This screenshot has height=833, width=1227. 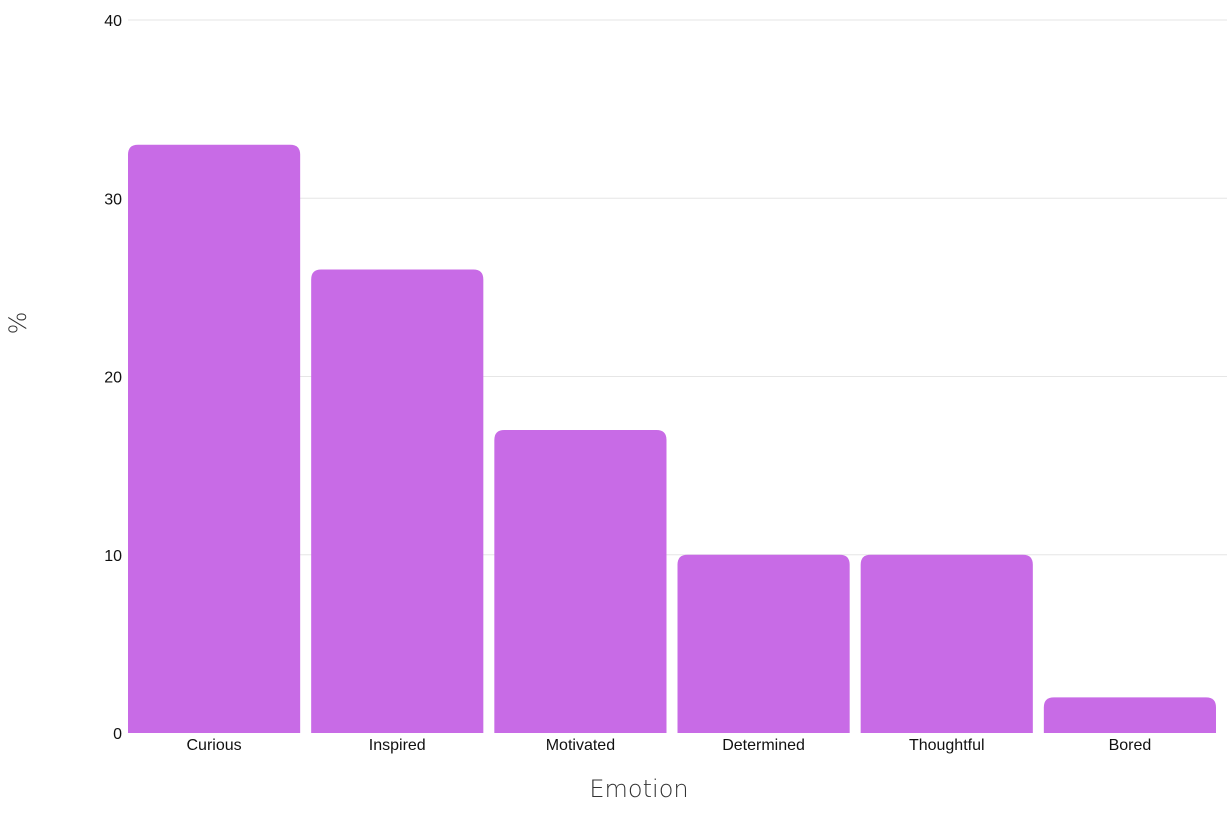 What do you see at coordinates (113, 199) in the screenshot?
I see `y-tick-label: 30` at bounding box center [113, 199].